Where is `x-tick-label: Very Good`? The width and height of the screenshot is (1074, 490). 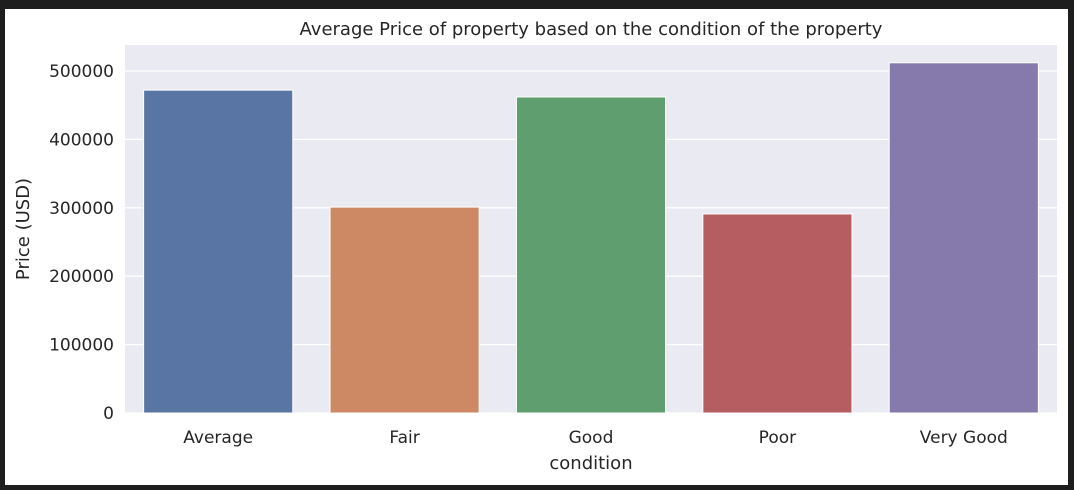 x-tick-label: Very Good is located at coordinates (964, 438).